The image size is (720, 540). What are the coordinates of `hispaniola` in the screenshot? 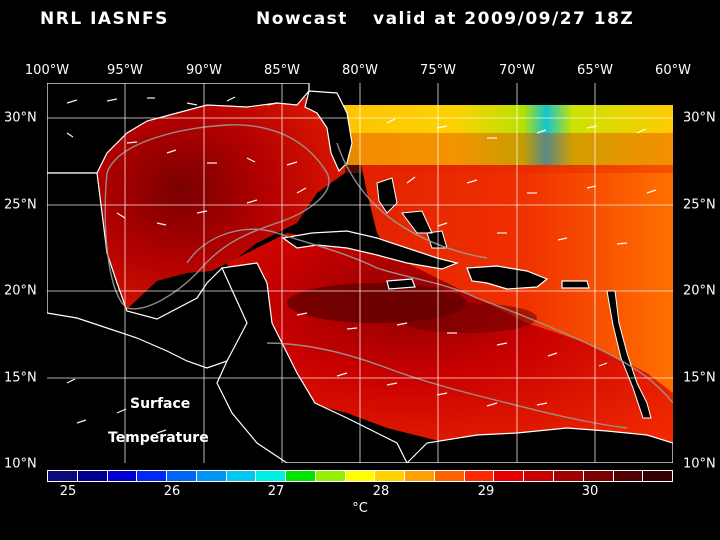 It's located at (507, 277).